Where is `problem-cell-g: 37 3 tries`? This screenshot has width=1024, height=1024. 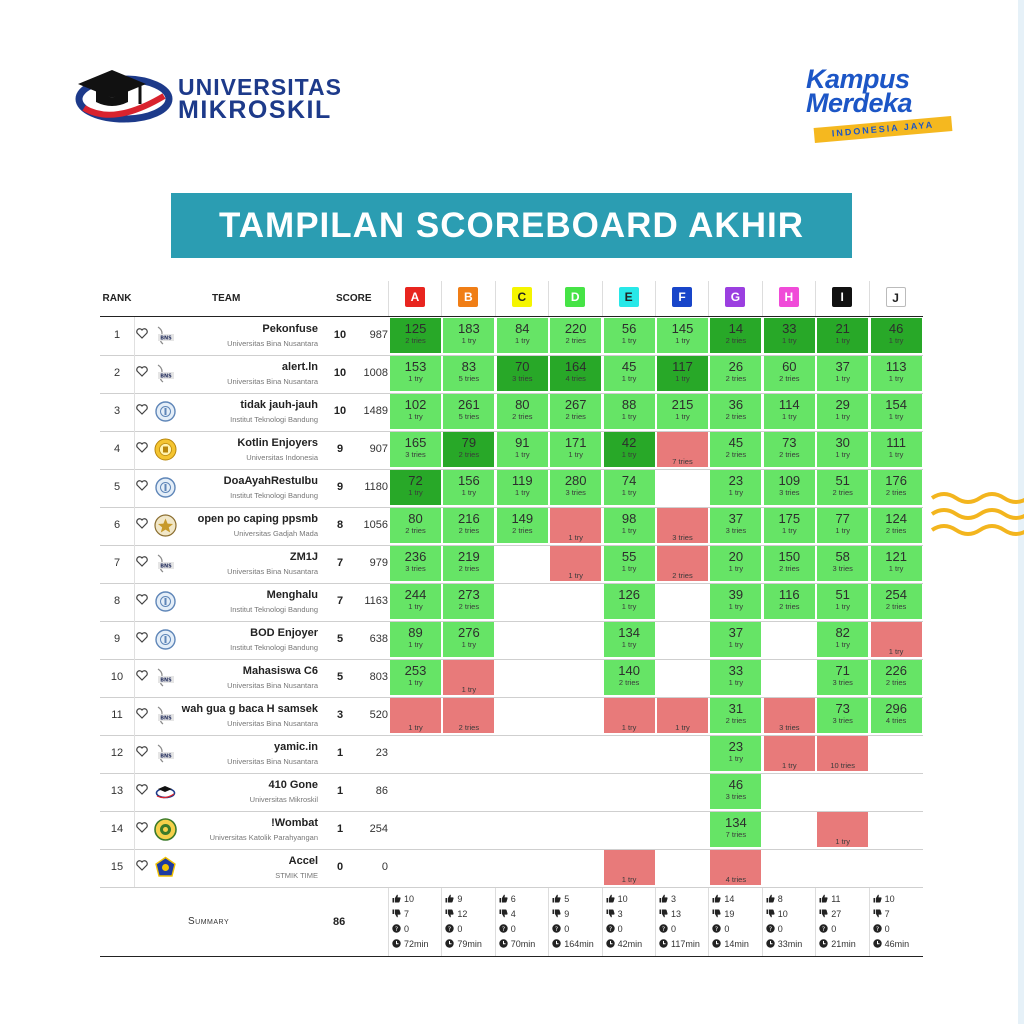 problem-cell-g: 37 3 tries is located at coordinates (736, 525).